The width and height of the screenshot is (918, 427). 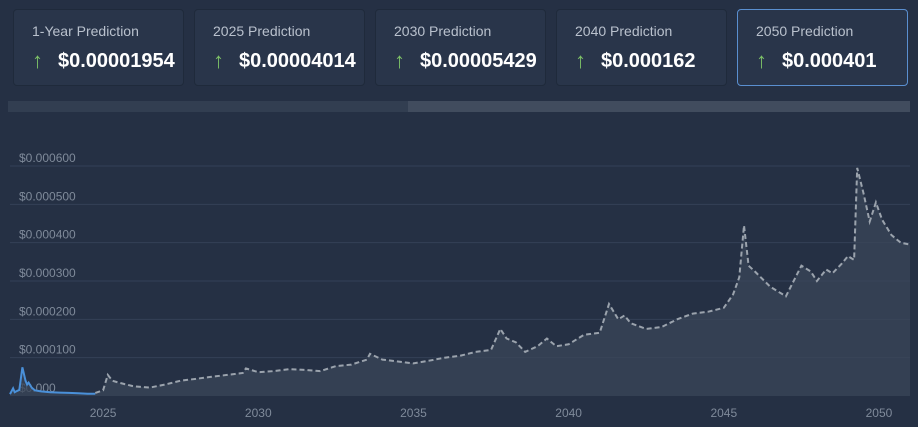 I want to click on card-value: $0.00001954, so click(x=116, y=61).